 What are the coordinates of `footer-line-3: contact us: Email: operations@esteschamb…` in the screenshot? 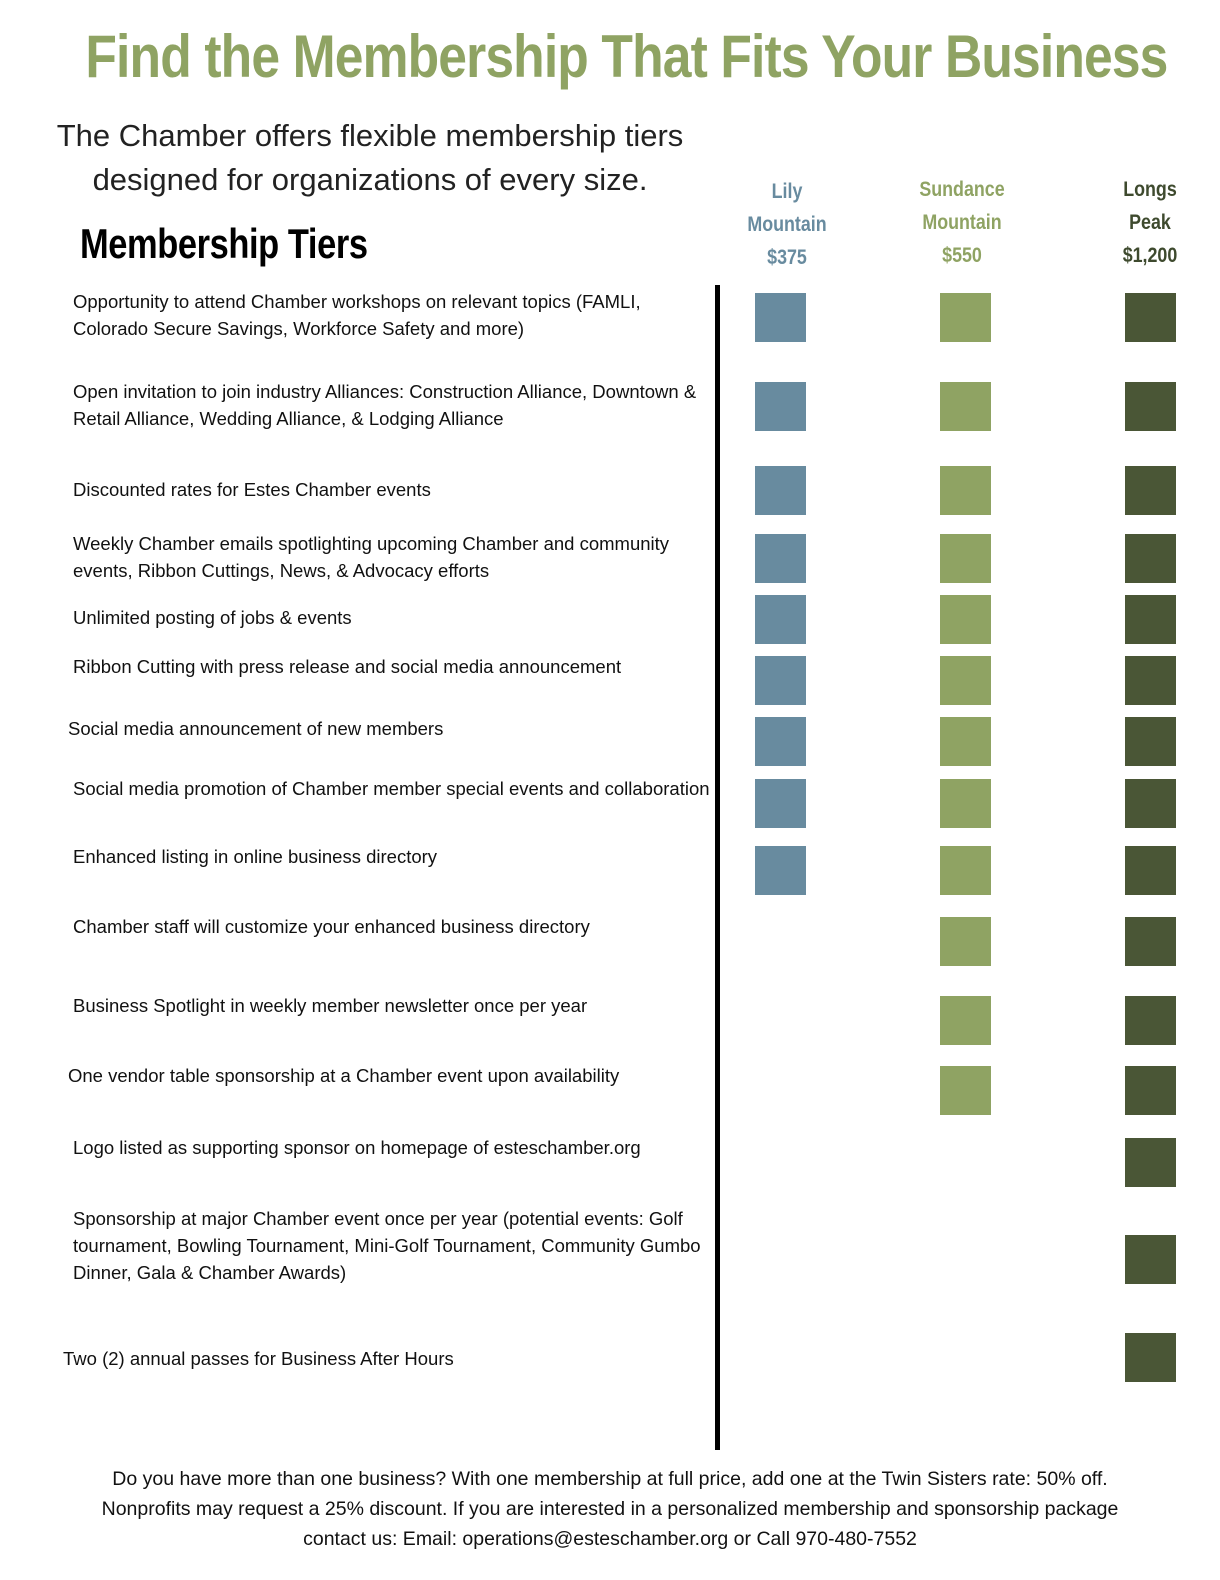 It's located at (610, 1539).